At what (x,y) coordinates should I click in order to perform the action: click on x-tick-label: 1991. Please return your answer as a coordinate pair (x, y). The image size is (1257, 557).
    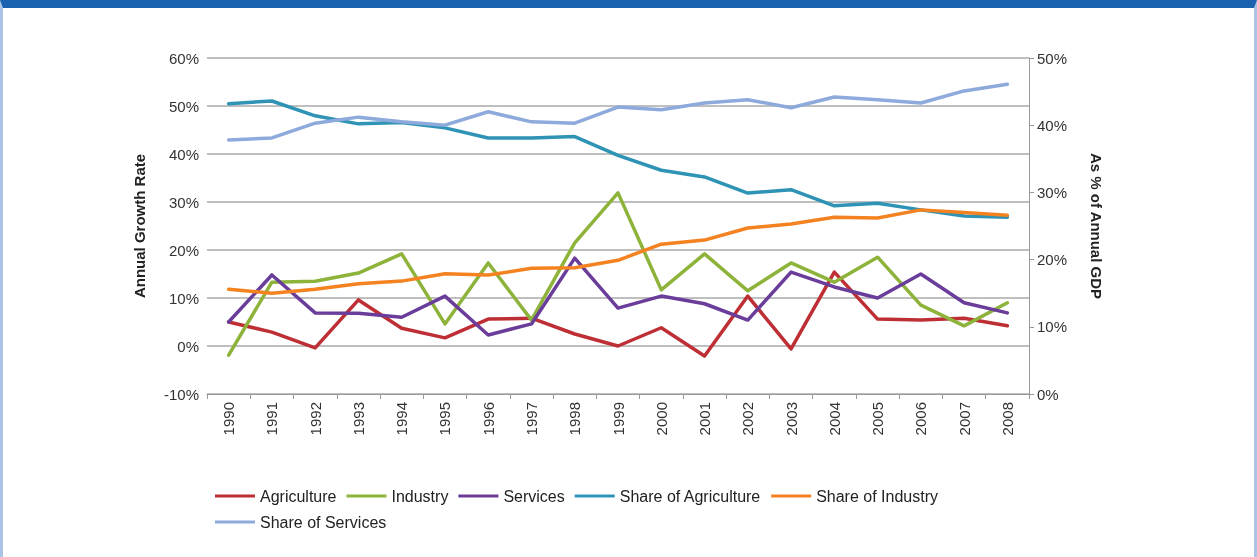
    Looking at the image, I should click on (272, 419).